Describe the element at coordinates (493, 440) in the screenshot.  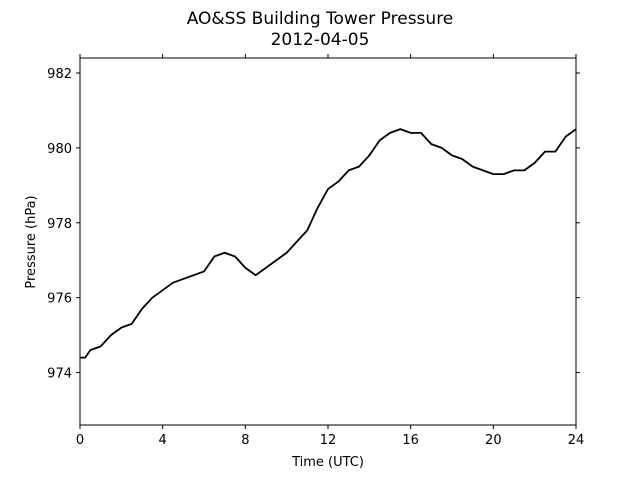
I see `x-tick-label: 20` at that location.